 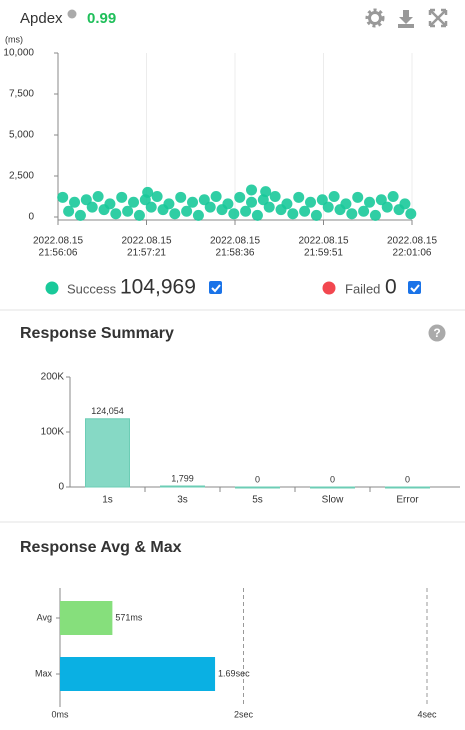 I want to click on y-tick-label: 200K, so click(x=53, y=377).